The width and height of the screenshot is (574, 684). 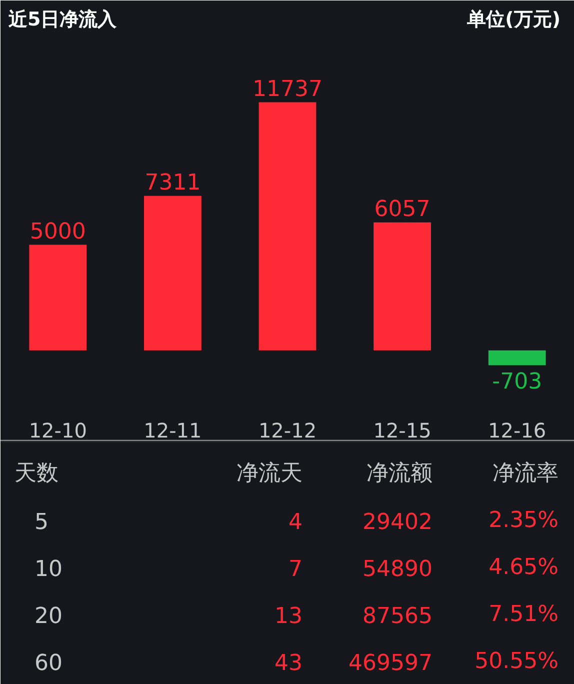 I want to click on x-tick-label: 12-11, so click(x=173, y=430).